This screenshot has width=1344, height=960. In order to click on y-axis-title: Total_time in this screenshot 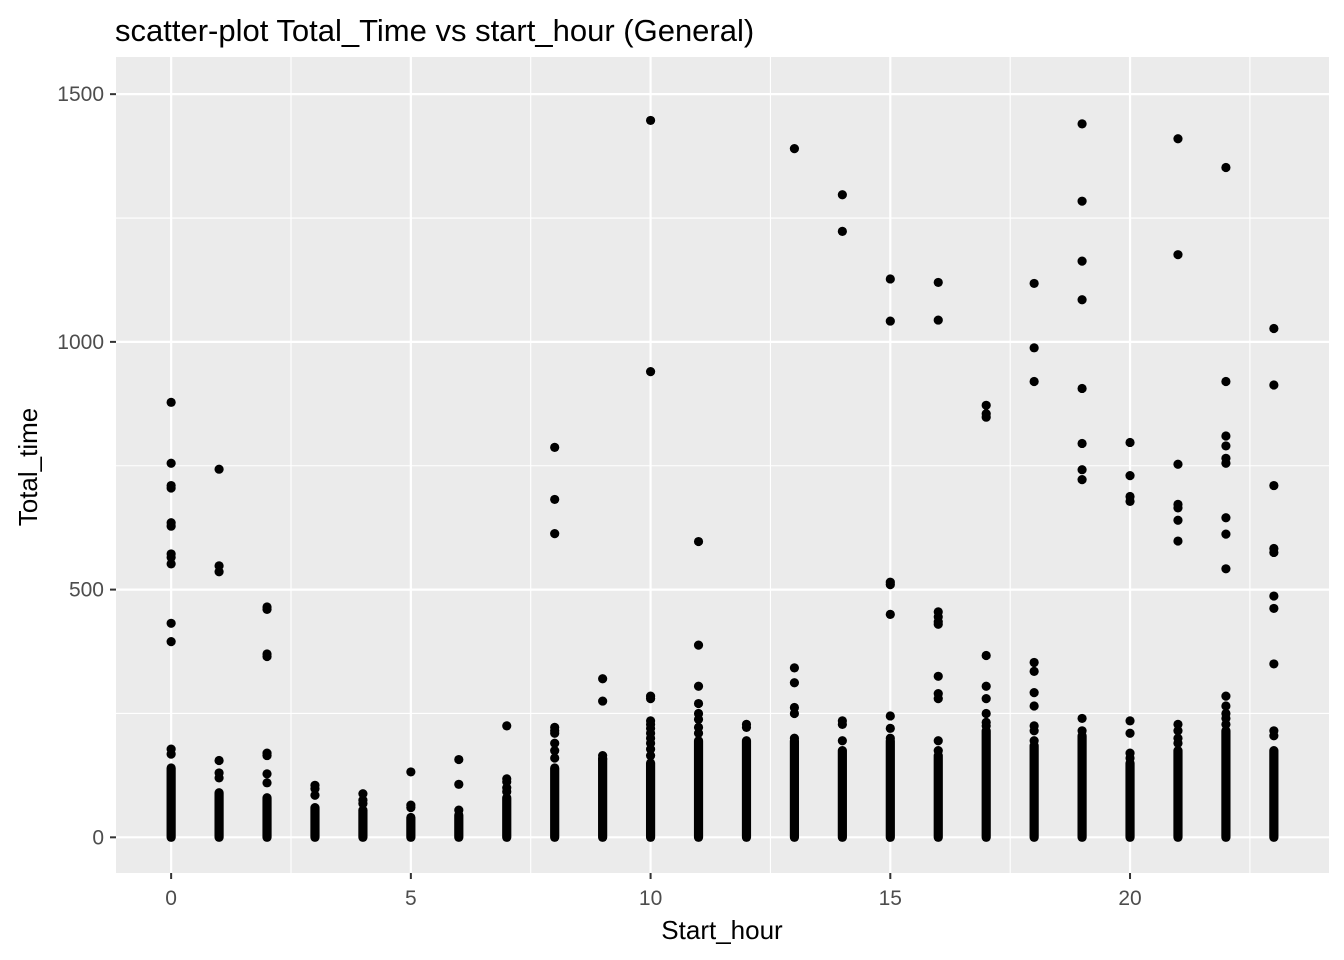, I will do `click(28, 467)`.